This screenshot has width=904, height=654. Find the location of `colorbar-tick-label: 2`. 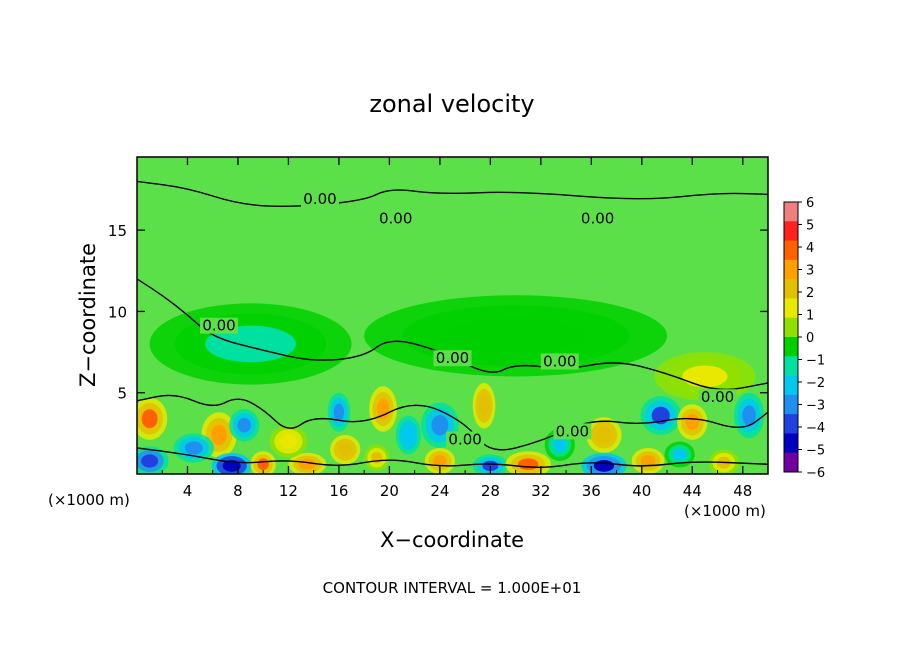

colorbar-tick-label: 2 is located at coordinates (810, 293).